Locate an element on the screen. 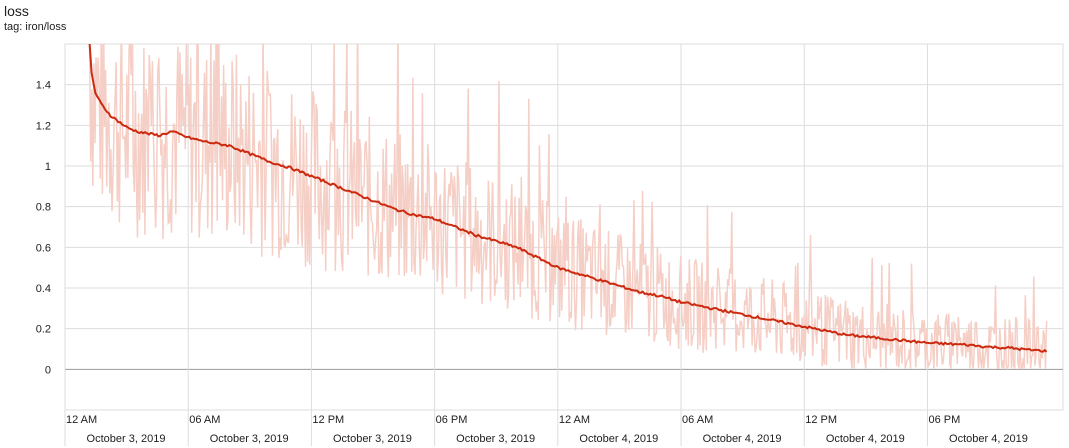  y-tick-label: 0.6 is located at coordinates (43, 248).